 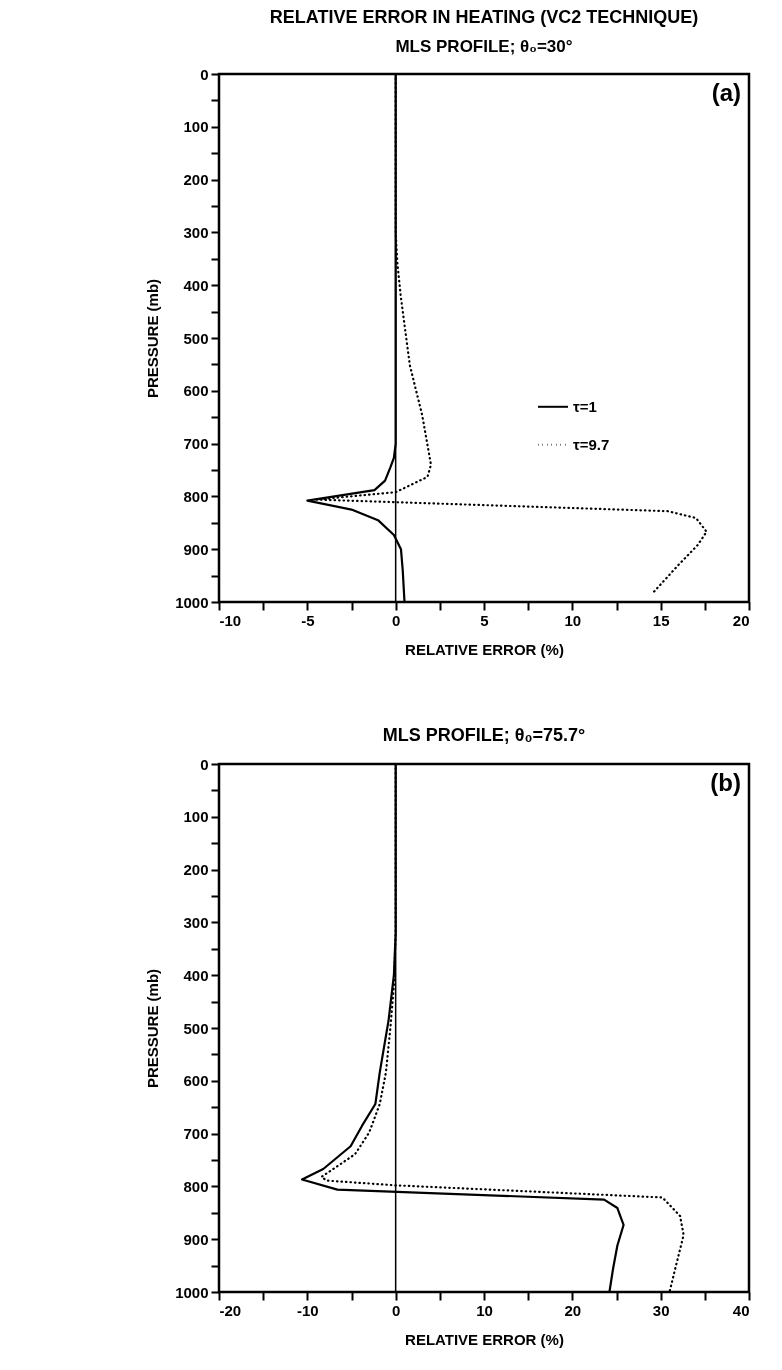 I want to click on chart-subtitle: MLS PROFILE; θ₀=30°, so click(x=484, y=46).